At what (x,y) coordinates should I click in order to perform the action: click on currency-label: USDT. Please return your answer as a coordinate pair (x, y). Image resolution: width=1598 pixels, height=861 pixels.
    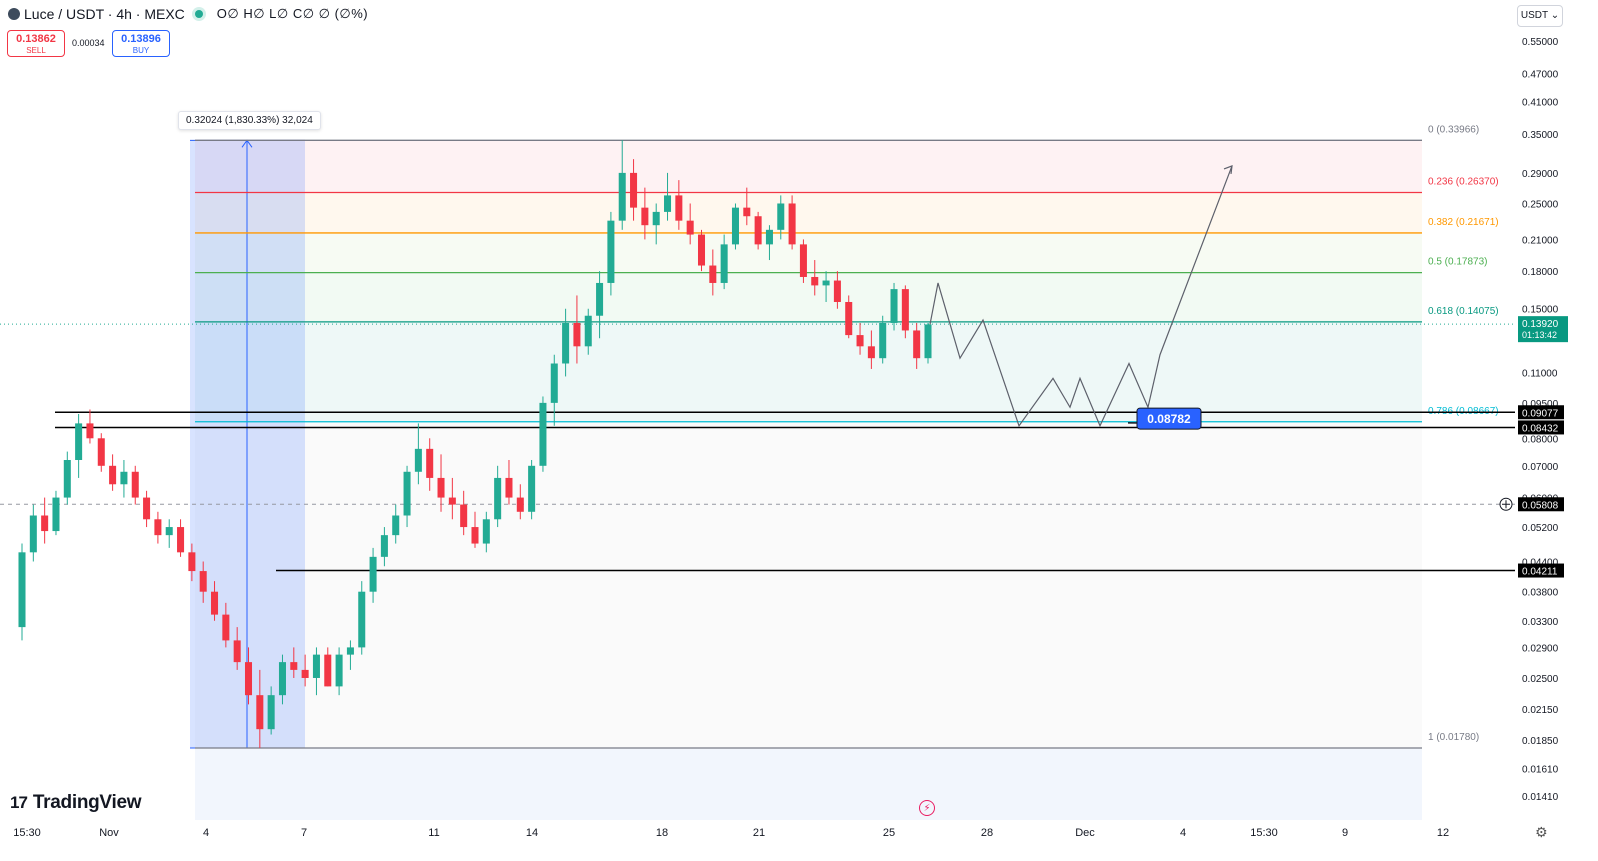
    Looking at the image, I should click on (1534, 15).